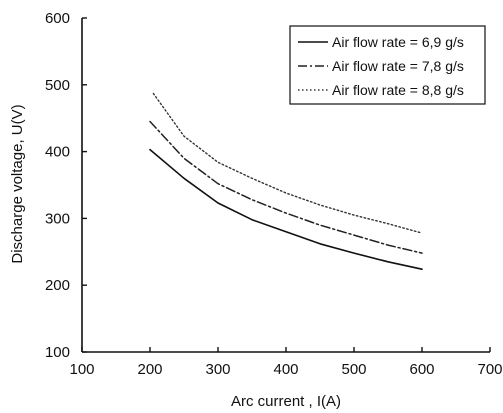 The height and width of the screenshot is (413, 503). What do you see at coordinates (398, 66) in the screenshot?
I see `legend-label-2: Air flow rate = 7,8 g/s` at bounding box center [398, 66].